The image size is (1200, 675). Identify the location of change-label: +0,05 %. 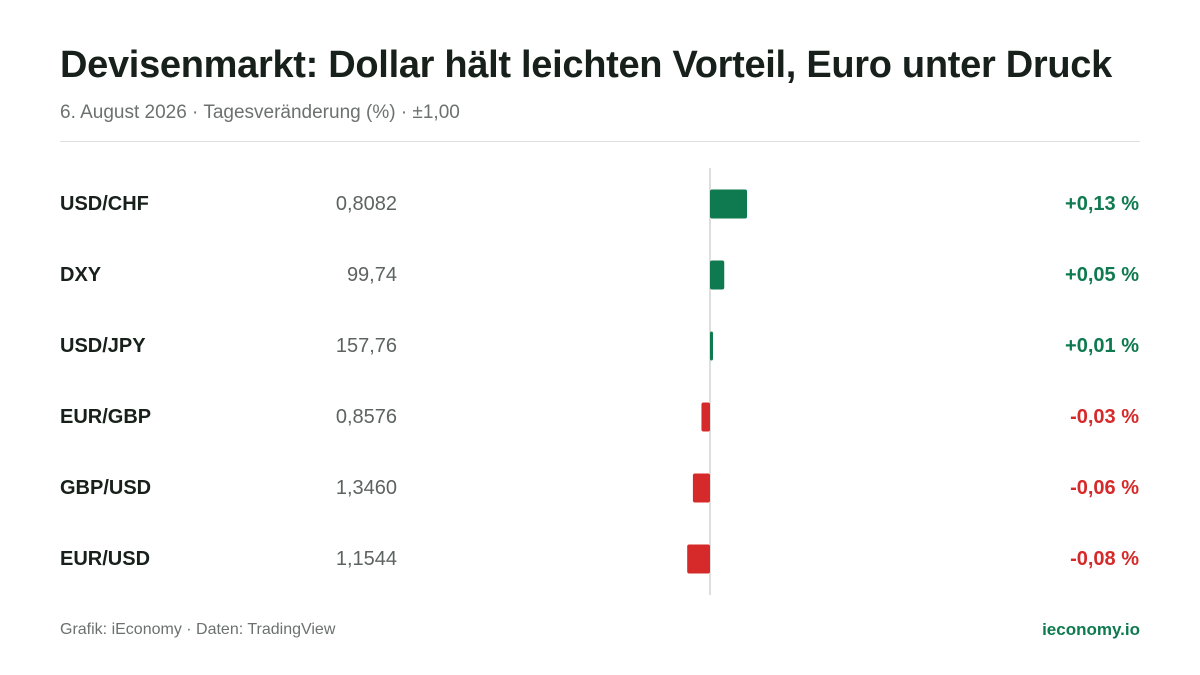
(1102, 275).